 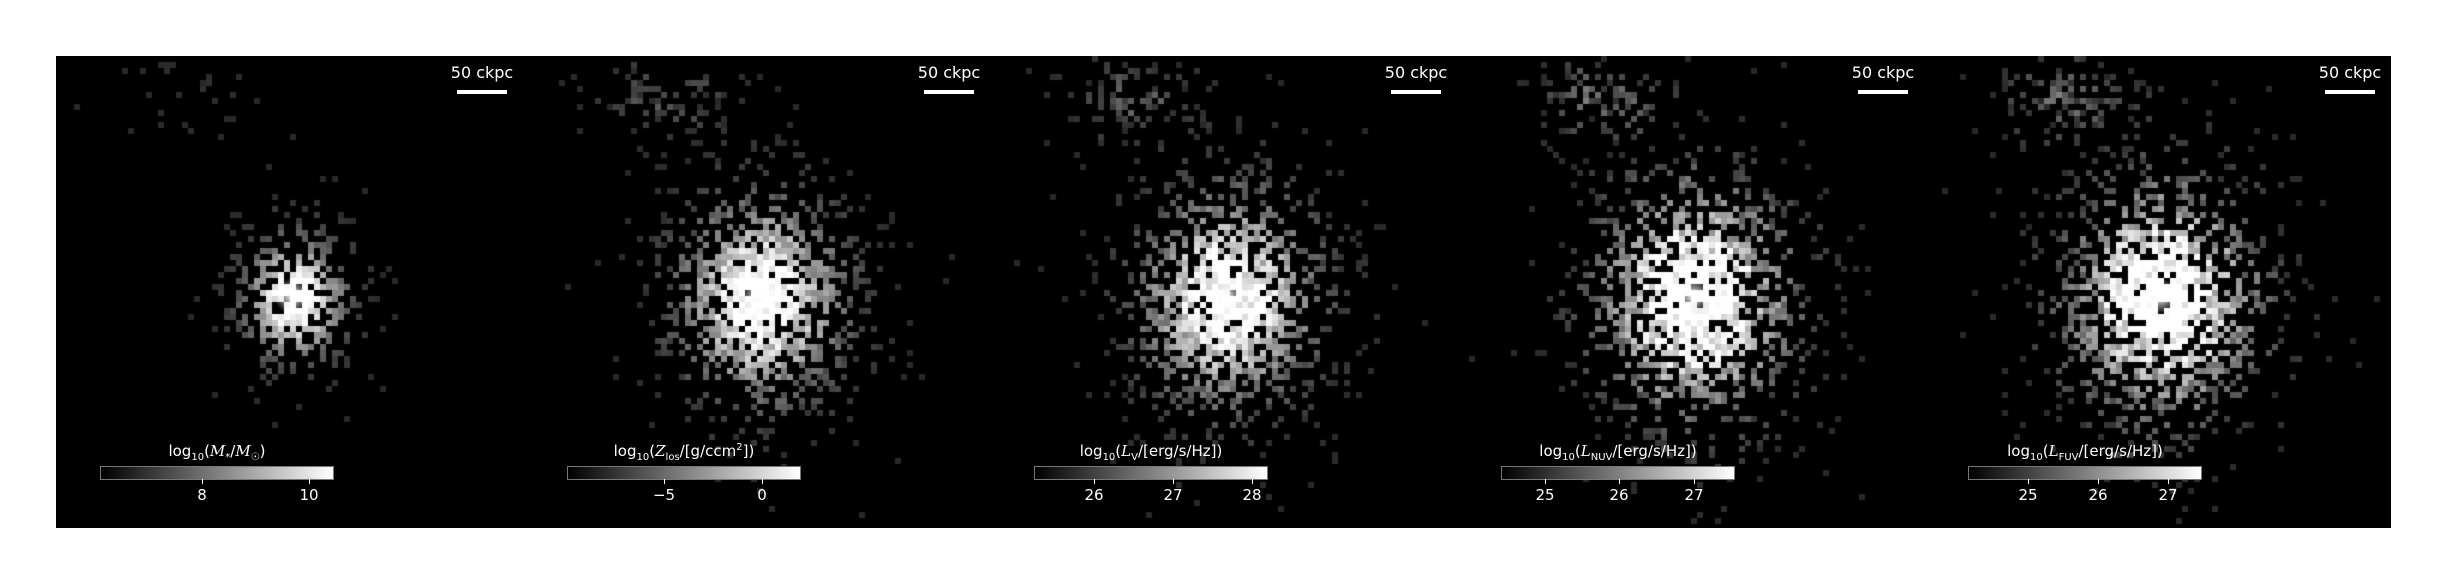 I want to click on colorbar-label: log10(Zlos/[g/ccm2]), so click(x=684, y=452).